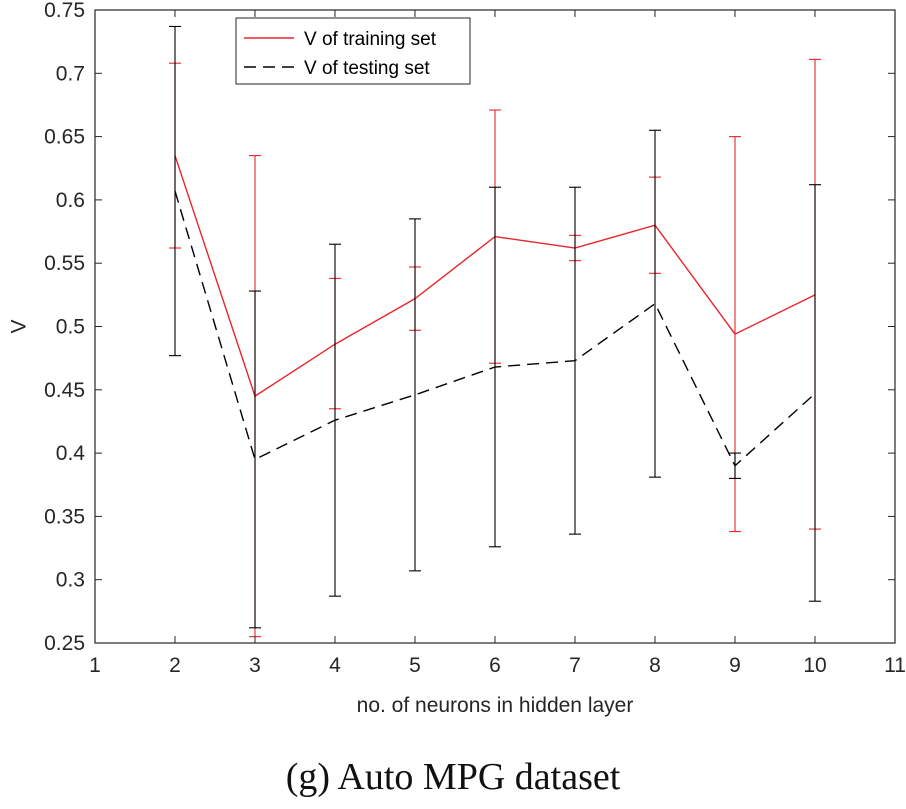 This screenshot has width=906, height=809. What do you see at coordinates (495, 665) in the screenshot?
I see `x-tick-label: 6` at bounding box center [495, 665].